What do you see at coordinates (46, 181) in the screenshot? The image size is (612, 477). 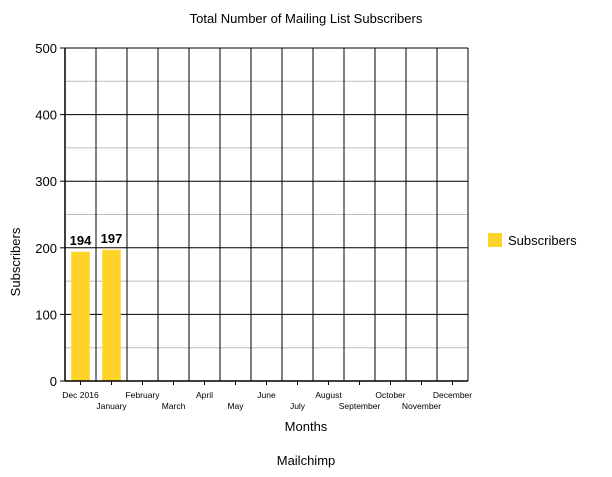 I see `y-tick-label: 300` at bounding box center [46, 181].